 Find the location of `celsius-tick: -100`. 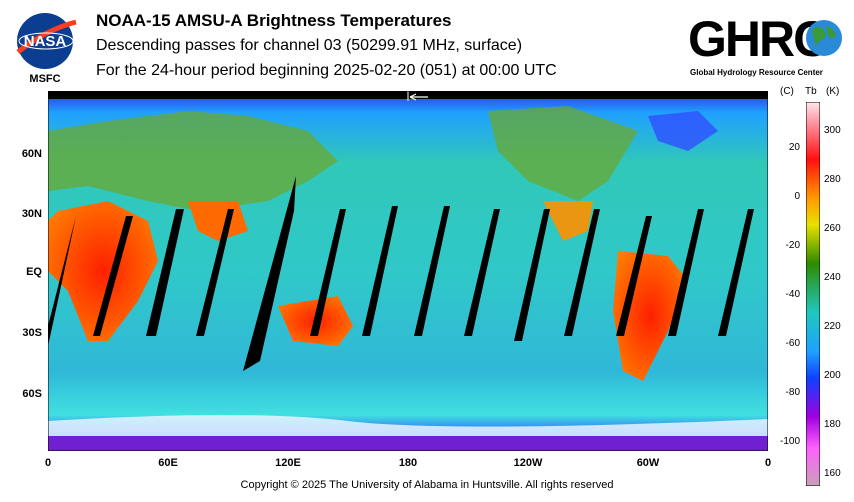

celsius-tick: -100 is located at coordinates (789, 441).